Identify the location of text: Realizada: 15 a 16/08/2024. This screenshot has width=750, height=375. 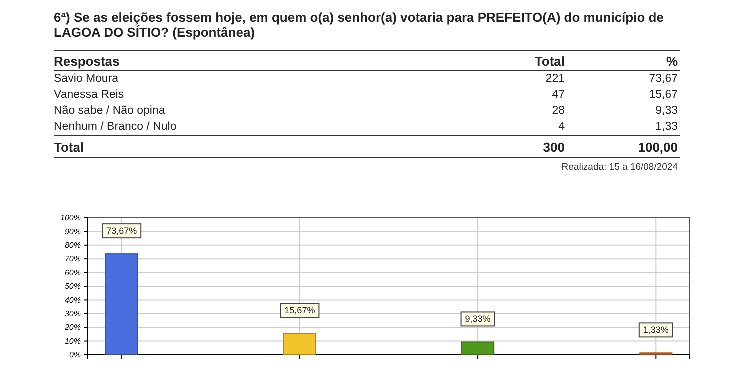
(620, 167).